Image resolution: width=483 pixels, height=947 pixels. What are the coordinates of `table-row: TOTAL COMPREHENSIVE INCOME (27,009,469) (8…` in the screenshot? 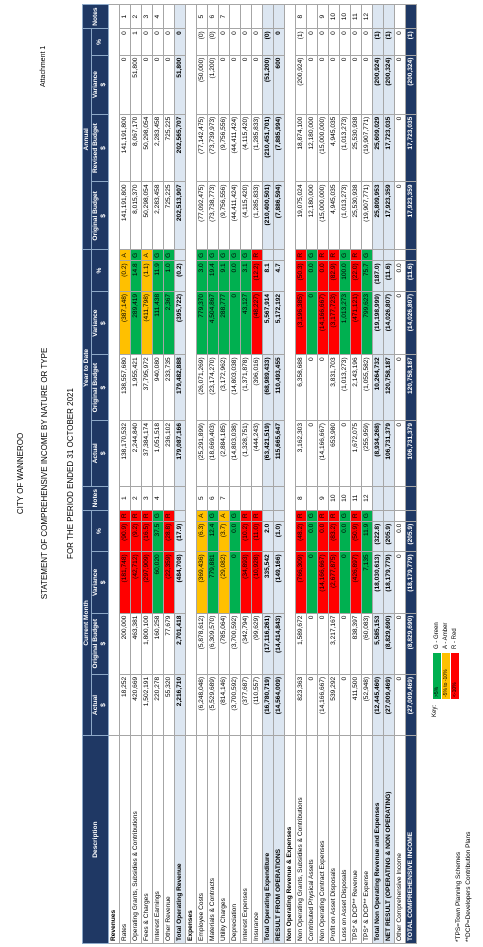 It's located at (411, 474).